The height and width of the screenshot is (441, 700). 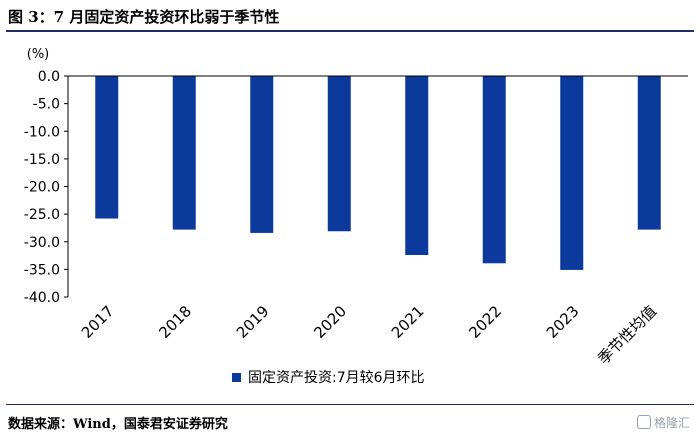 What do you see at coordinates (42, 215) in the screenshot?
I see `y-tick-label: -25.0` at bounding box center [42, 215].